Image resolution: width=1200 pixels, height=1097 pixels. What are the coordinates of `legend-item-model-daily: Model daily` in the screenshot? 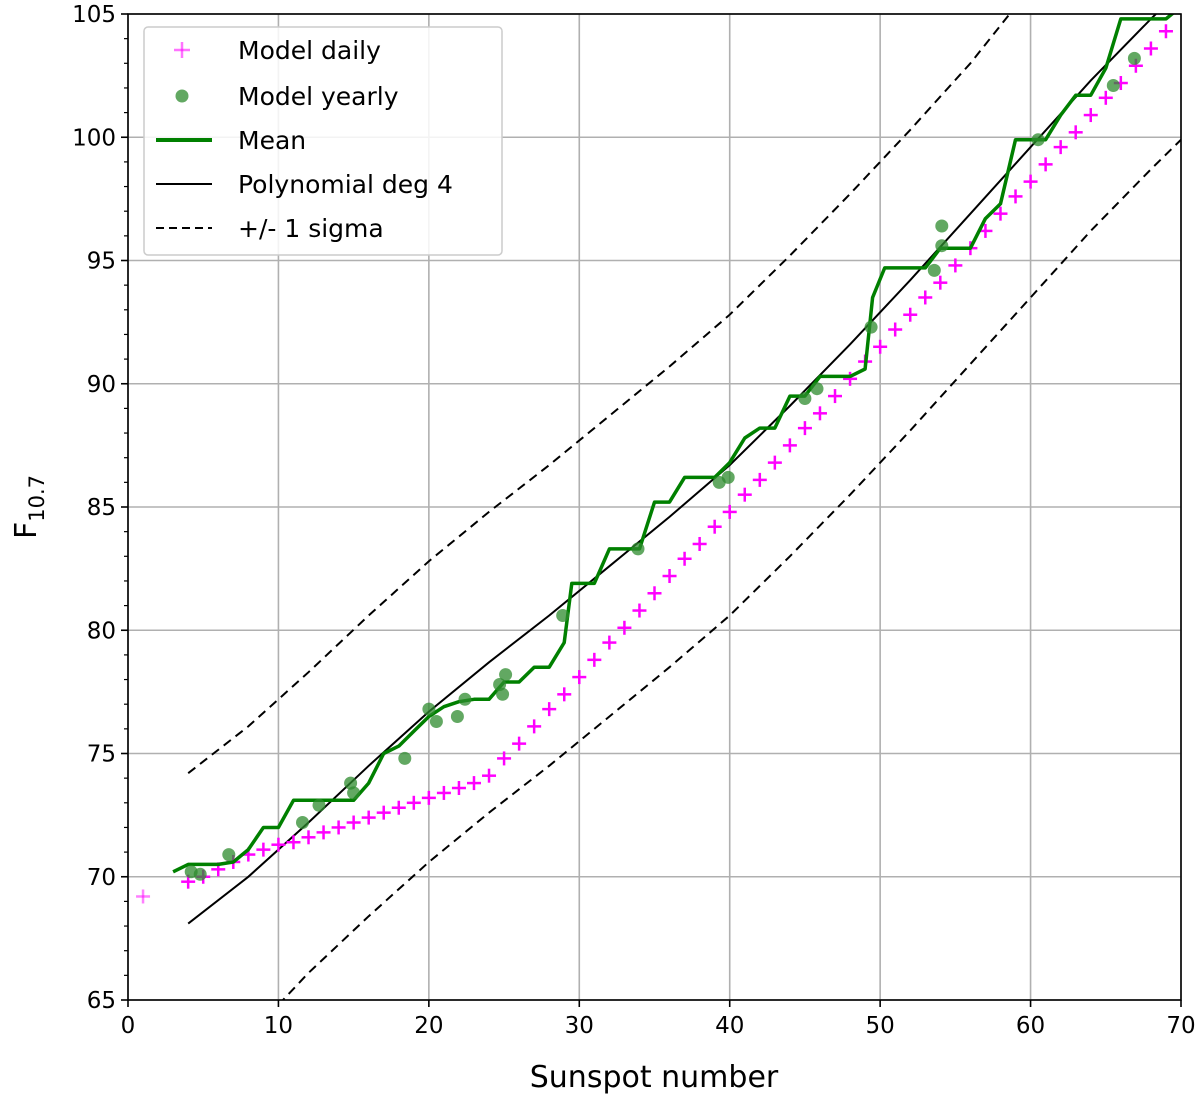 It's located at (277, 50).